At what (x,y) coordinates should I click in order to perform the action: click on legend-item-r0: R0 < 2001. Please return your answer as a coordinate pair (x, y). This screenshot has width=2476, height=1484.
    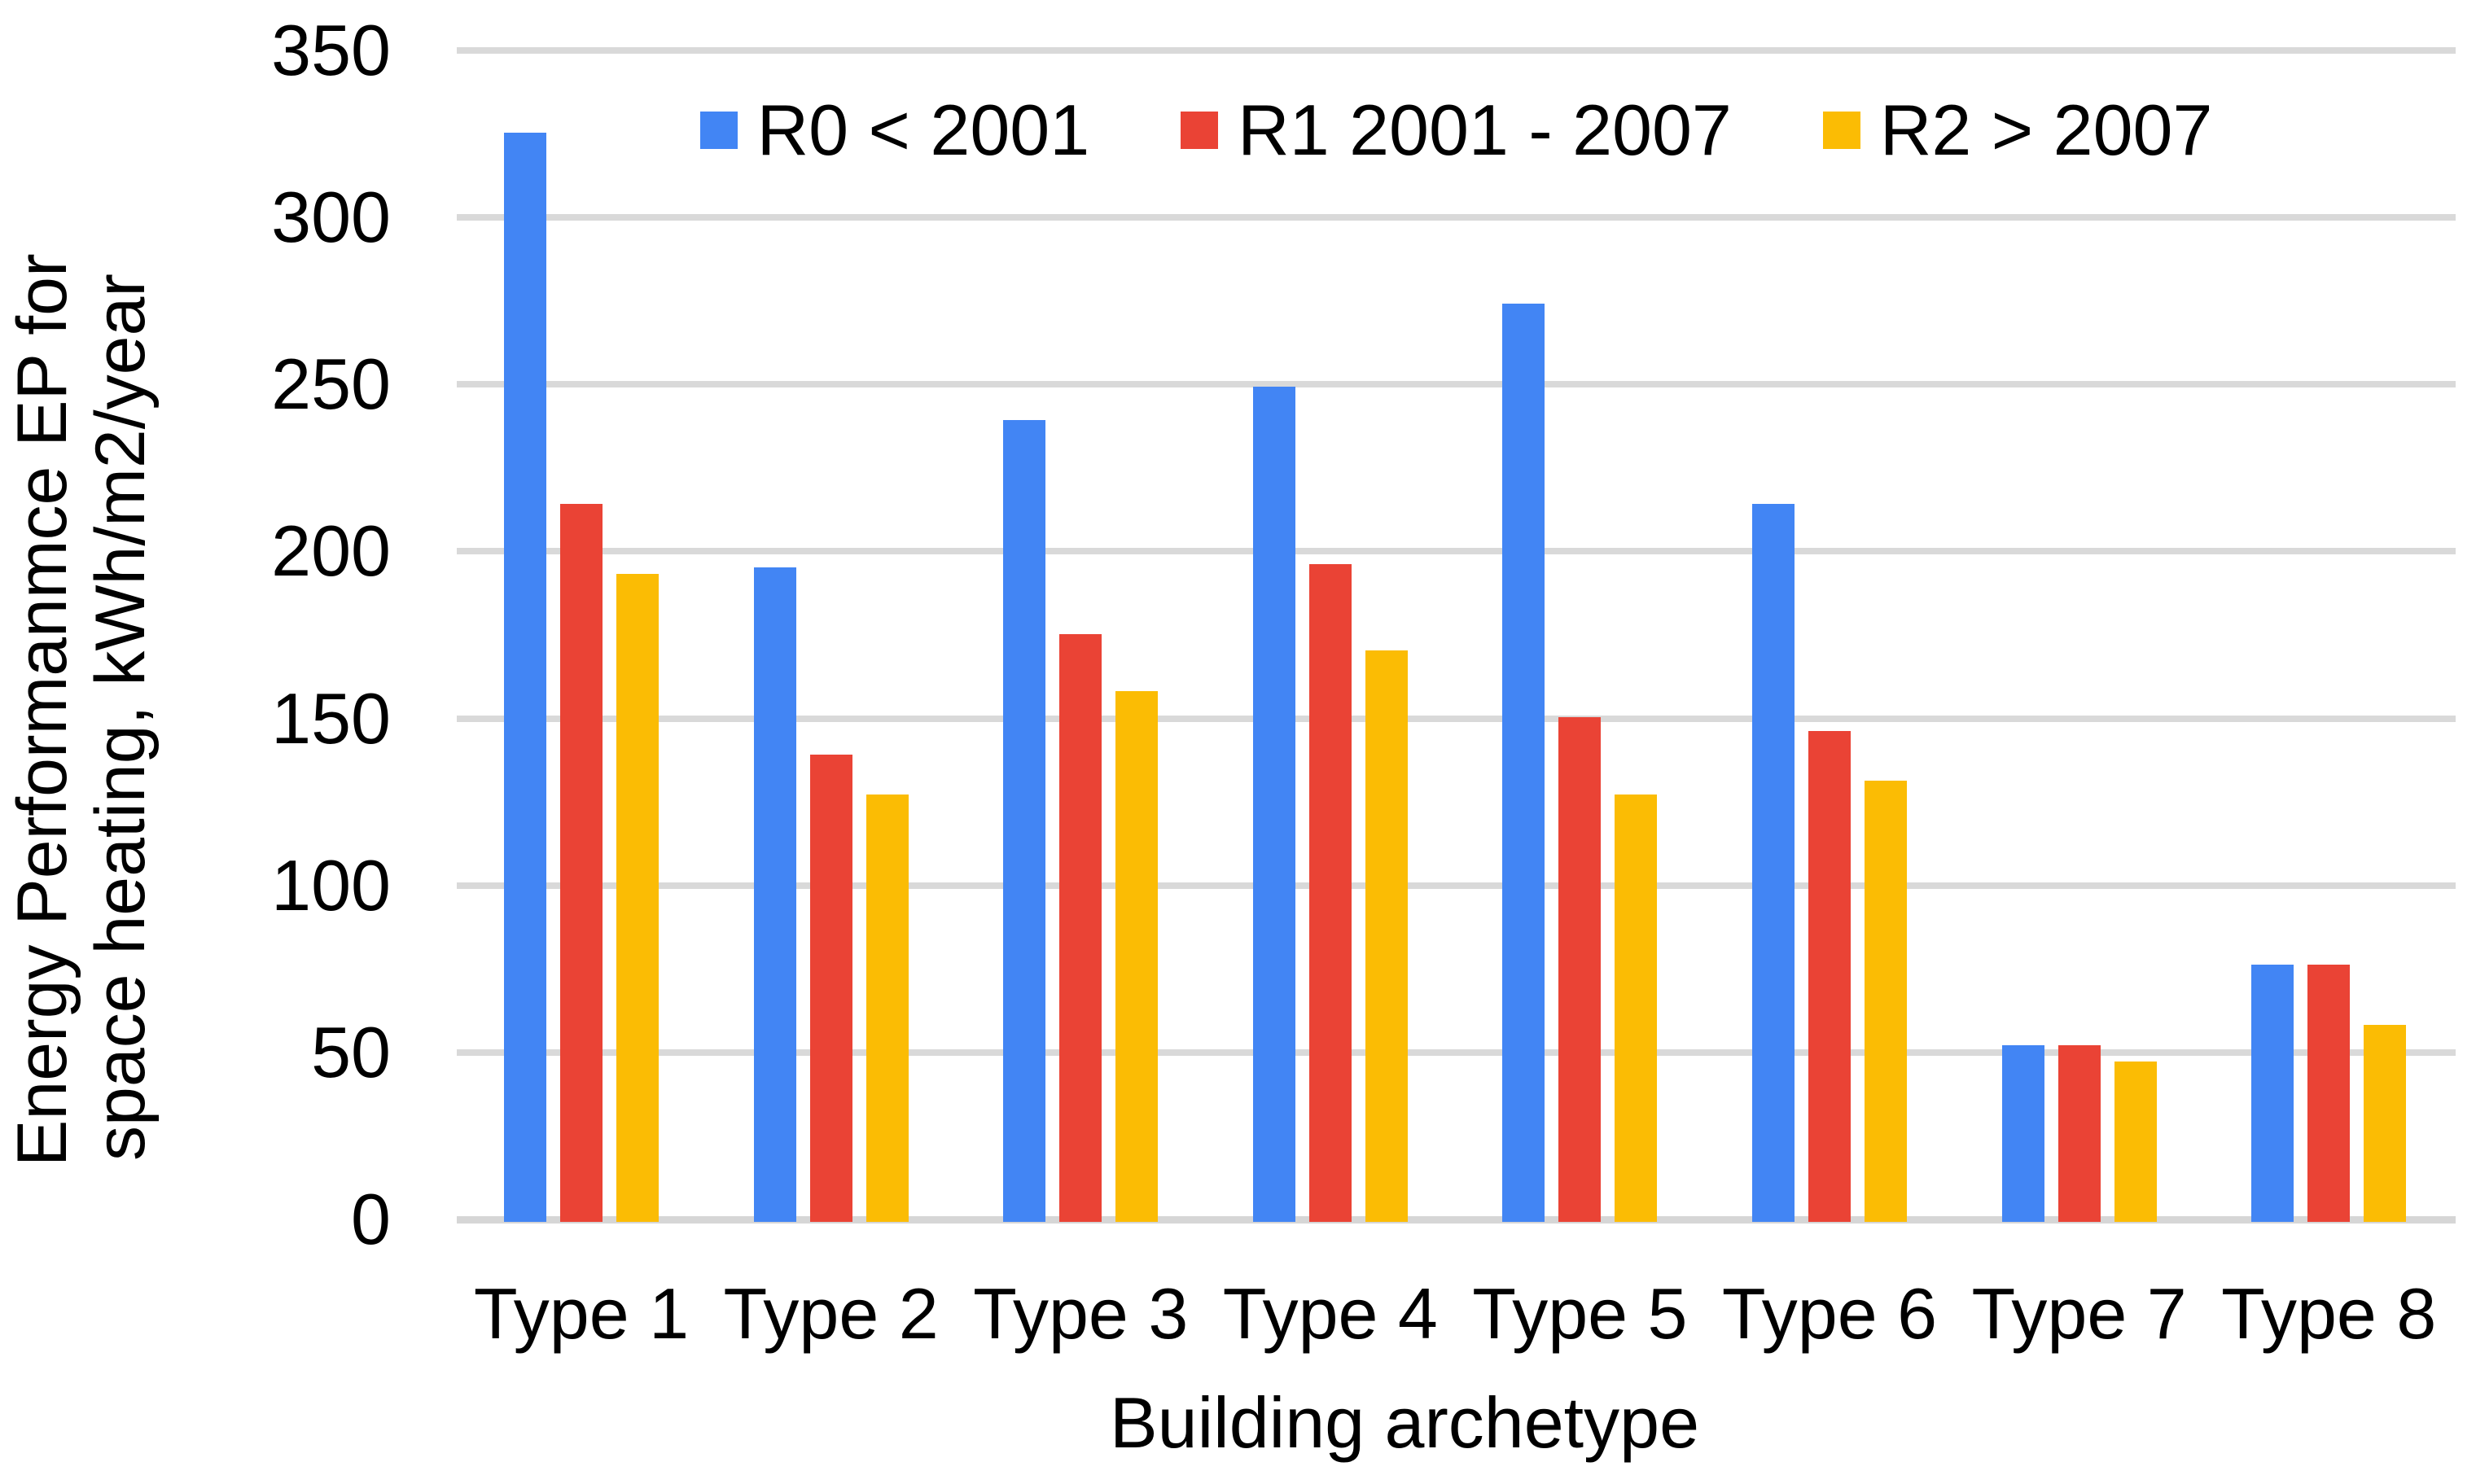
    Looking at the image, I should click on (895, 130).